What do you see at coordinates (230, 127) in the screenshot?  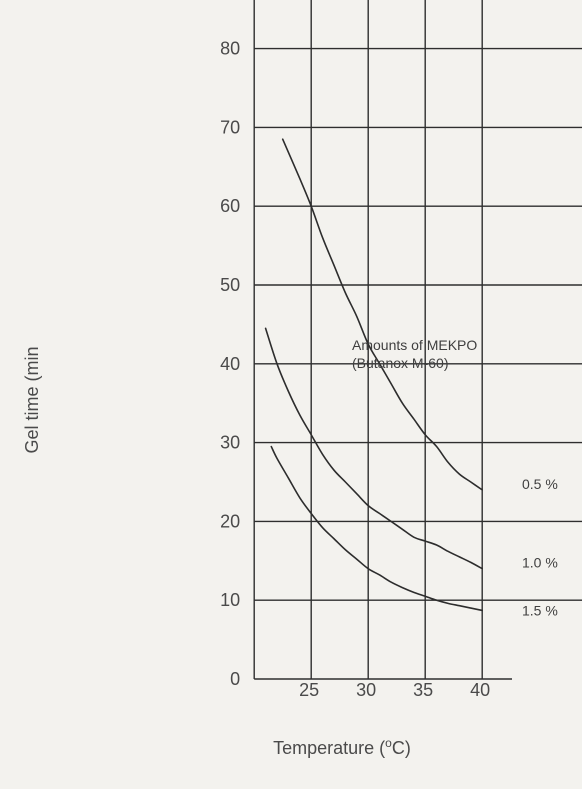 I see `y-tick-label-70: 70` at bounding box center [230, 127].